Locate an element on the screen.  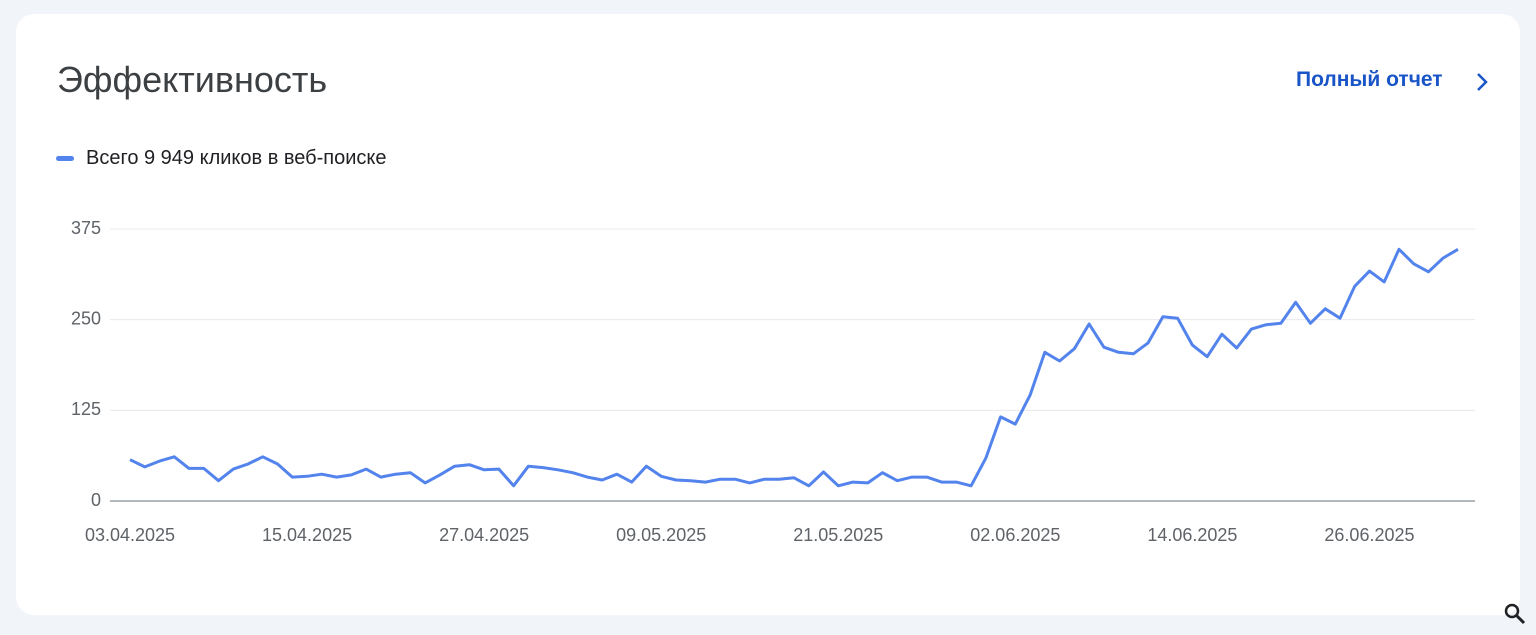
zoom-icon is located at coordinates (1515, 614).